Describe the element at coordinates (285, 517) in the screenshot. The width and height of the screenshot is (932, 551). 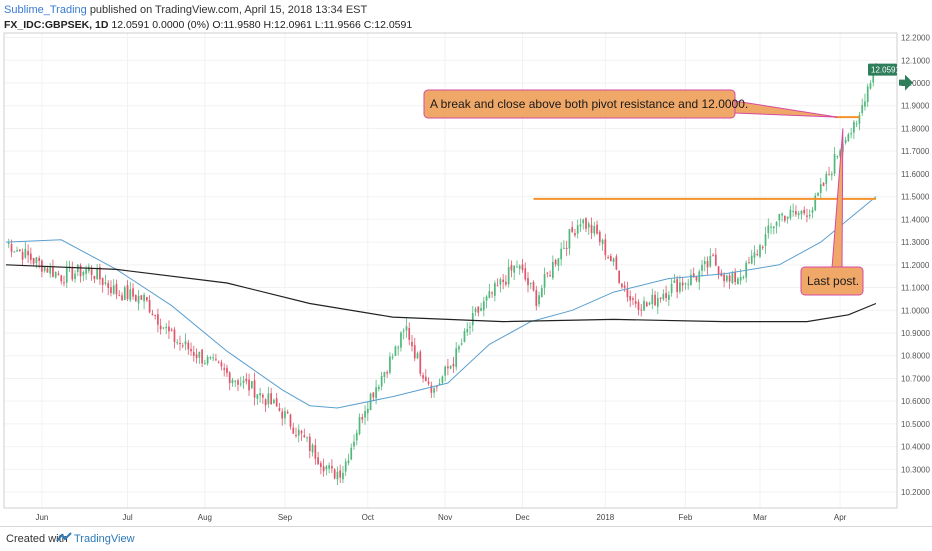
I see `time-tick-label: Sep` at that location.